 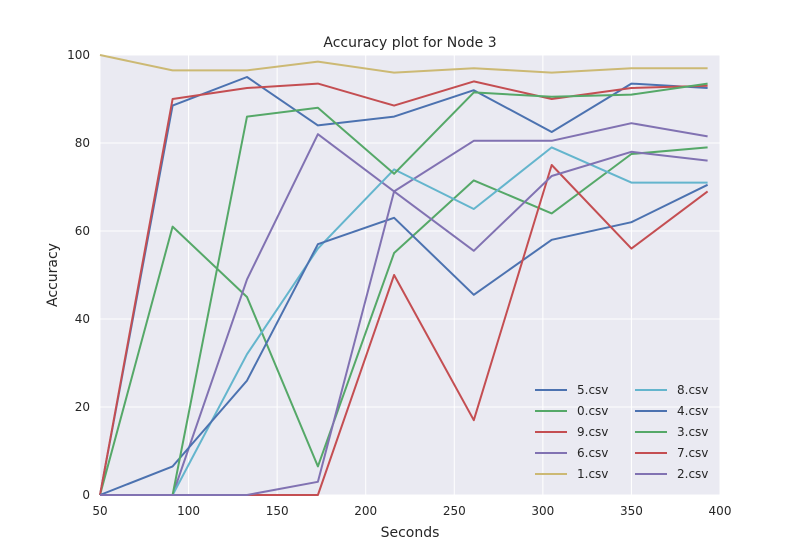 I want to click on y-tick-label: 20, so click(x=82, y=407).